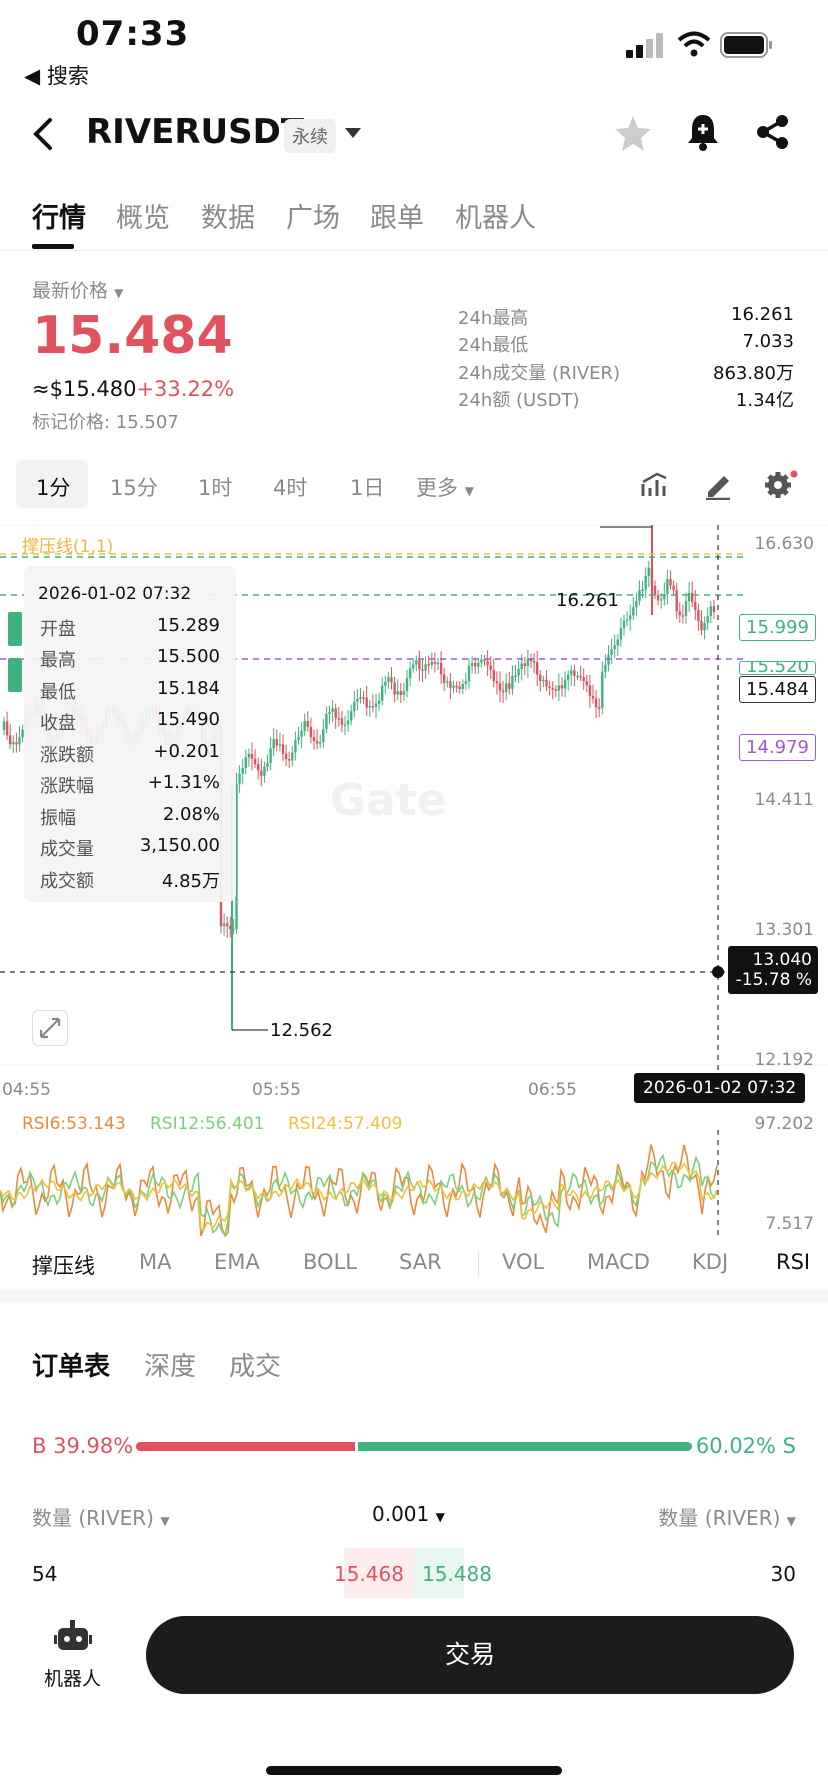 This screenshot has width=828, height=1792. Describe the element at coordinates (114, 594) in the screenshot. I see `tooltip-time: 2026-01-02 07:32` at that location.